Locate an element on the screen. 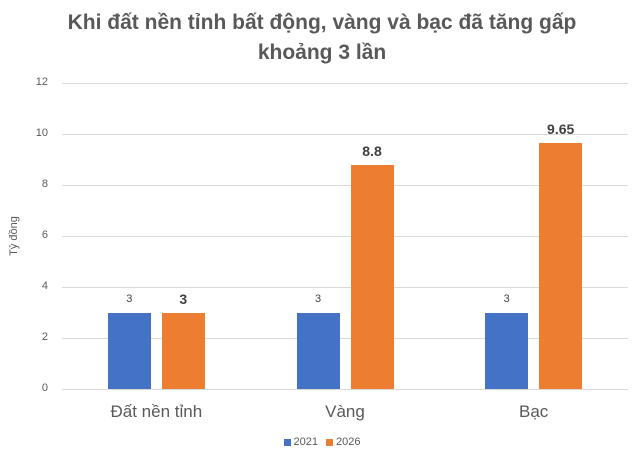  y-tick-label: 8 is located at coordinates (44, 184).